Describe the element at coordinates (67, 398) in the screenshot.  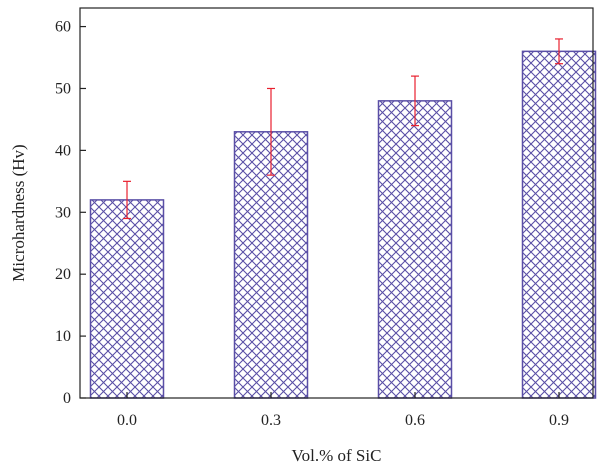
I see `y-tick-label-0: 0` at that location.